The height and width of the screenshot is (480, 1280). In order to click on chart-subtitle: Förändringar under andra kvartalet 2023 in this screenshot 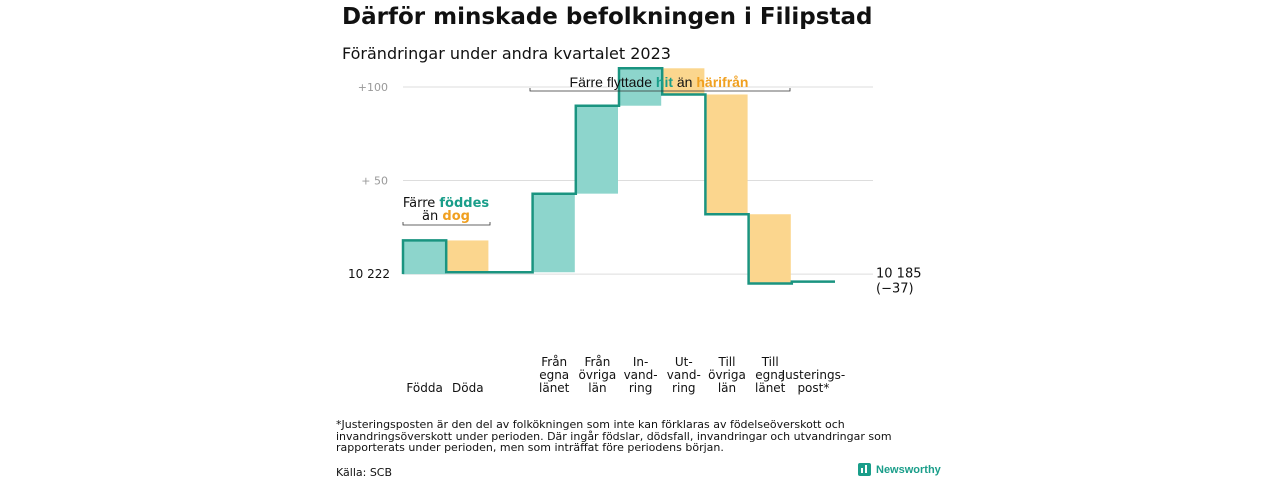, I will do `click(506, 53)`.